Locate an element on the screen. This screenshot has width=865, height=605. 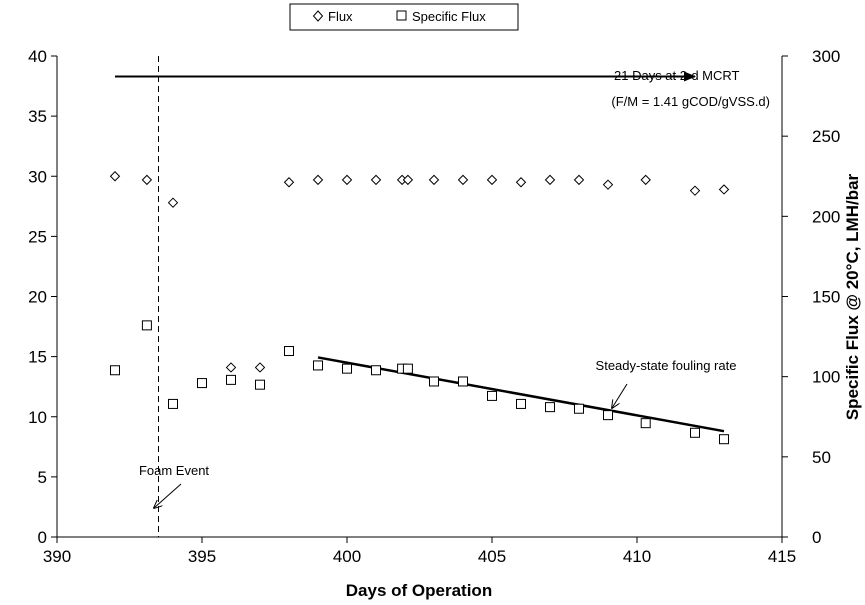
series-specific-flux is located at coordinates (419, 382).